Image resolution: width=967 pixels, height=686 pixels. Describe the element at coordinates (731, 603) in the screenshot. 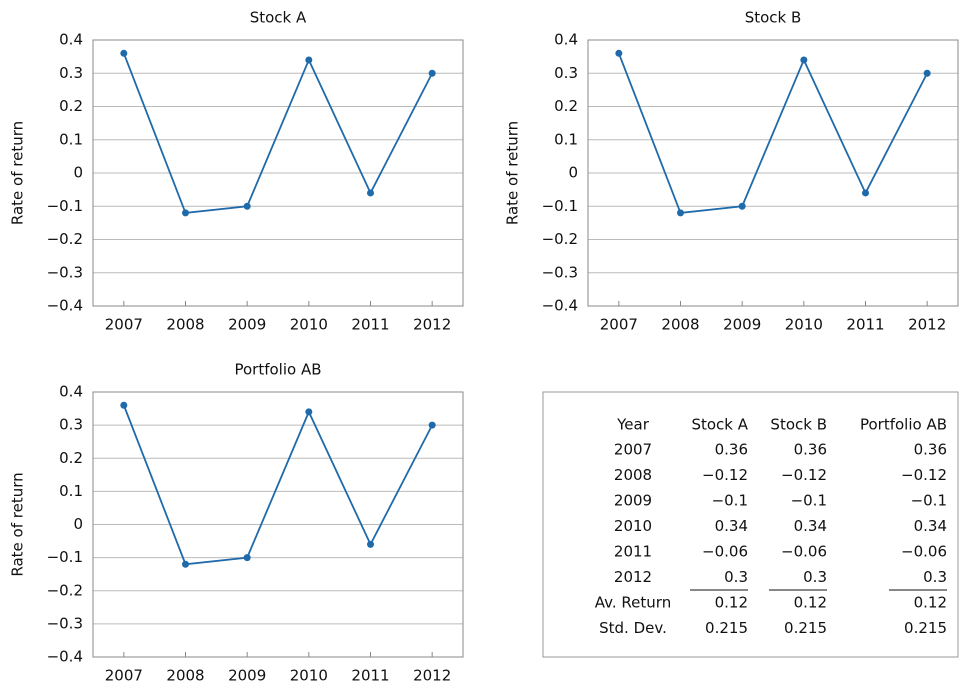

I see `table-cell: 0.12` at that location.